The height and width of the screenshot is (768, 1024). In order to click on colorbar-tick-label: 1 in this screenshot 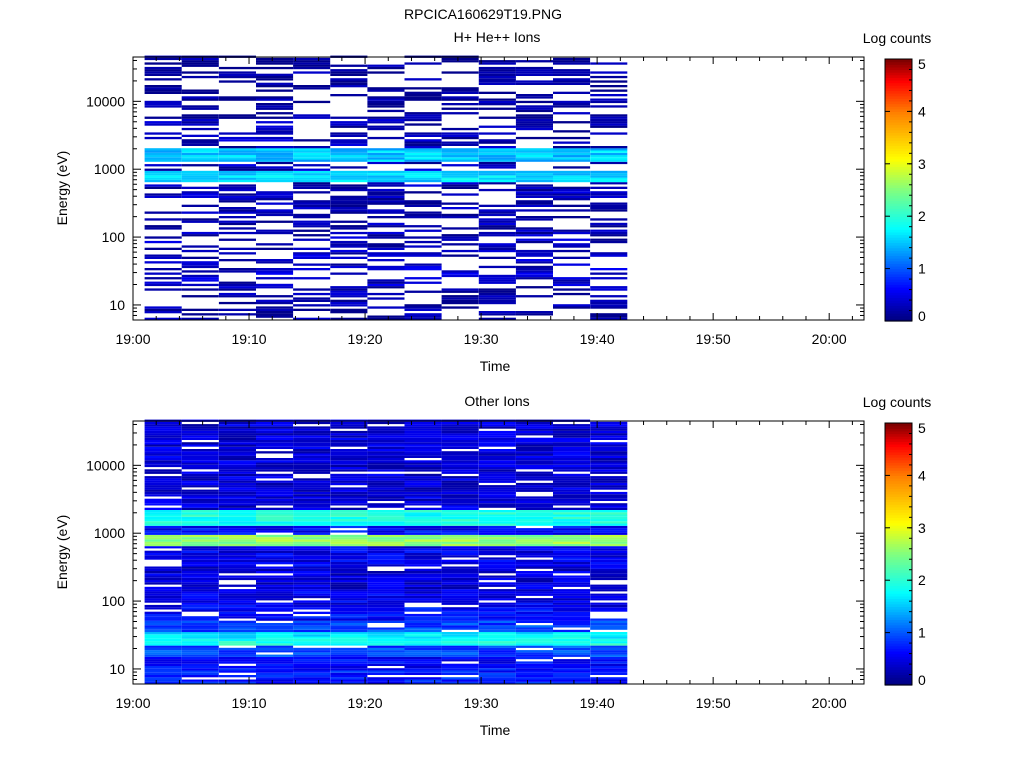, I will do `click(922, 269)`.